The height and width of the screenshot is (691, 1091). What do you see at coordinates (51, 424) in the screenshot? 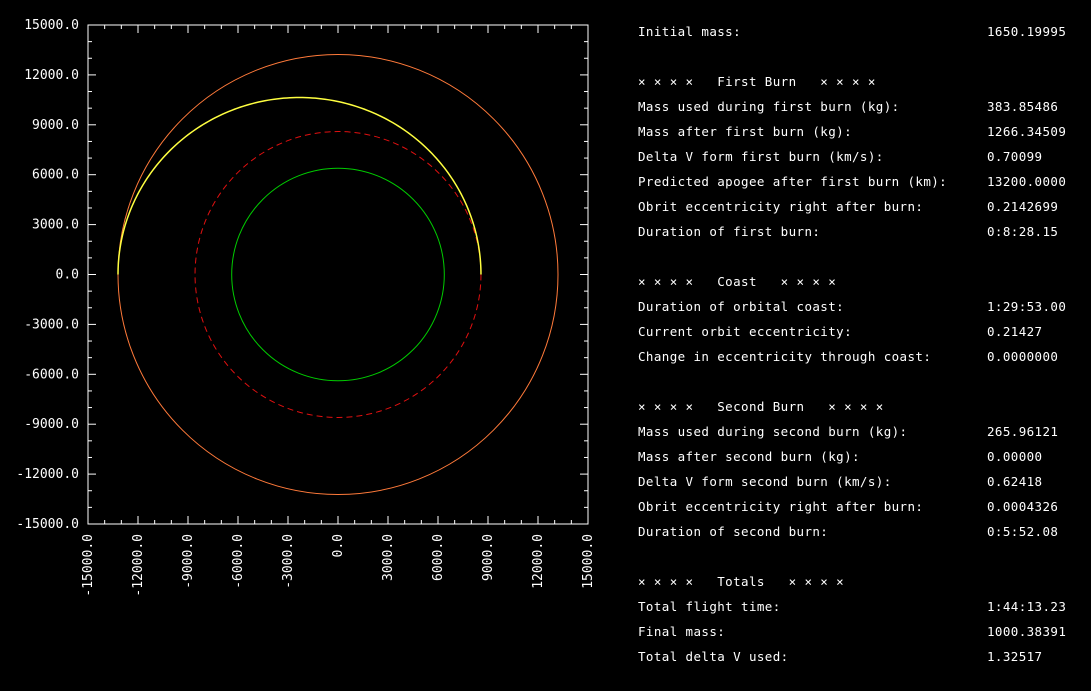
I see `y-tick-label: -9000.0` at bounding box center [51, 424].